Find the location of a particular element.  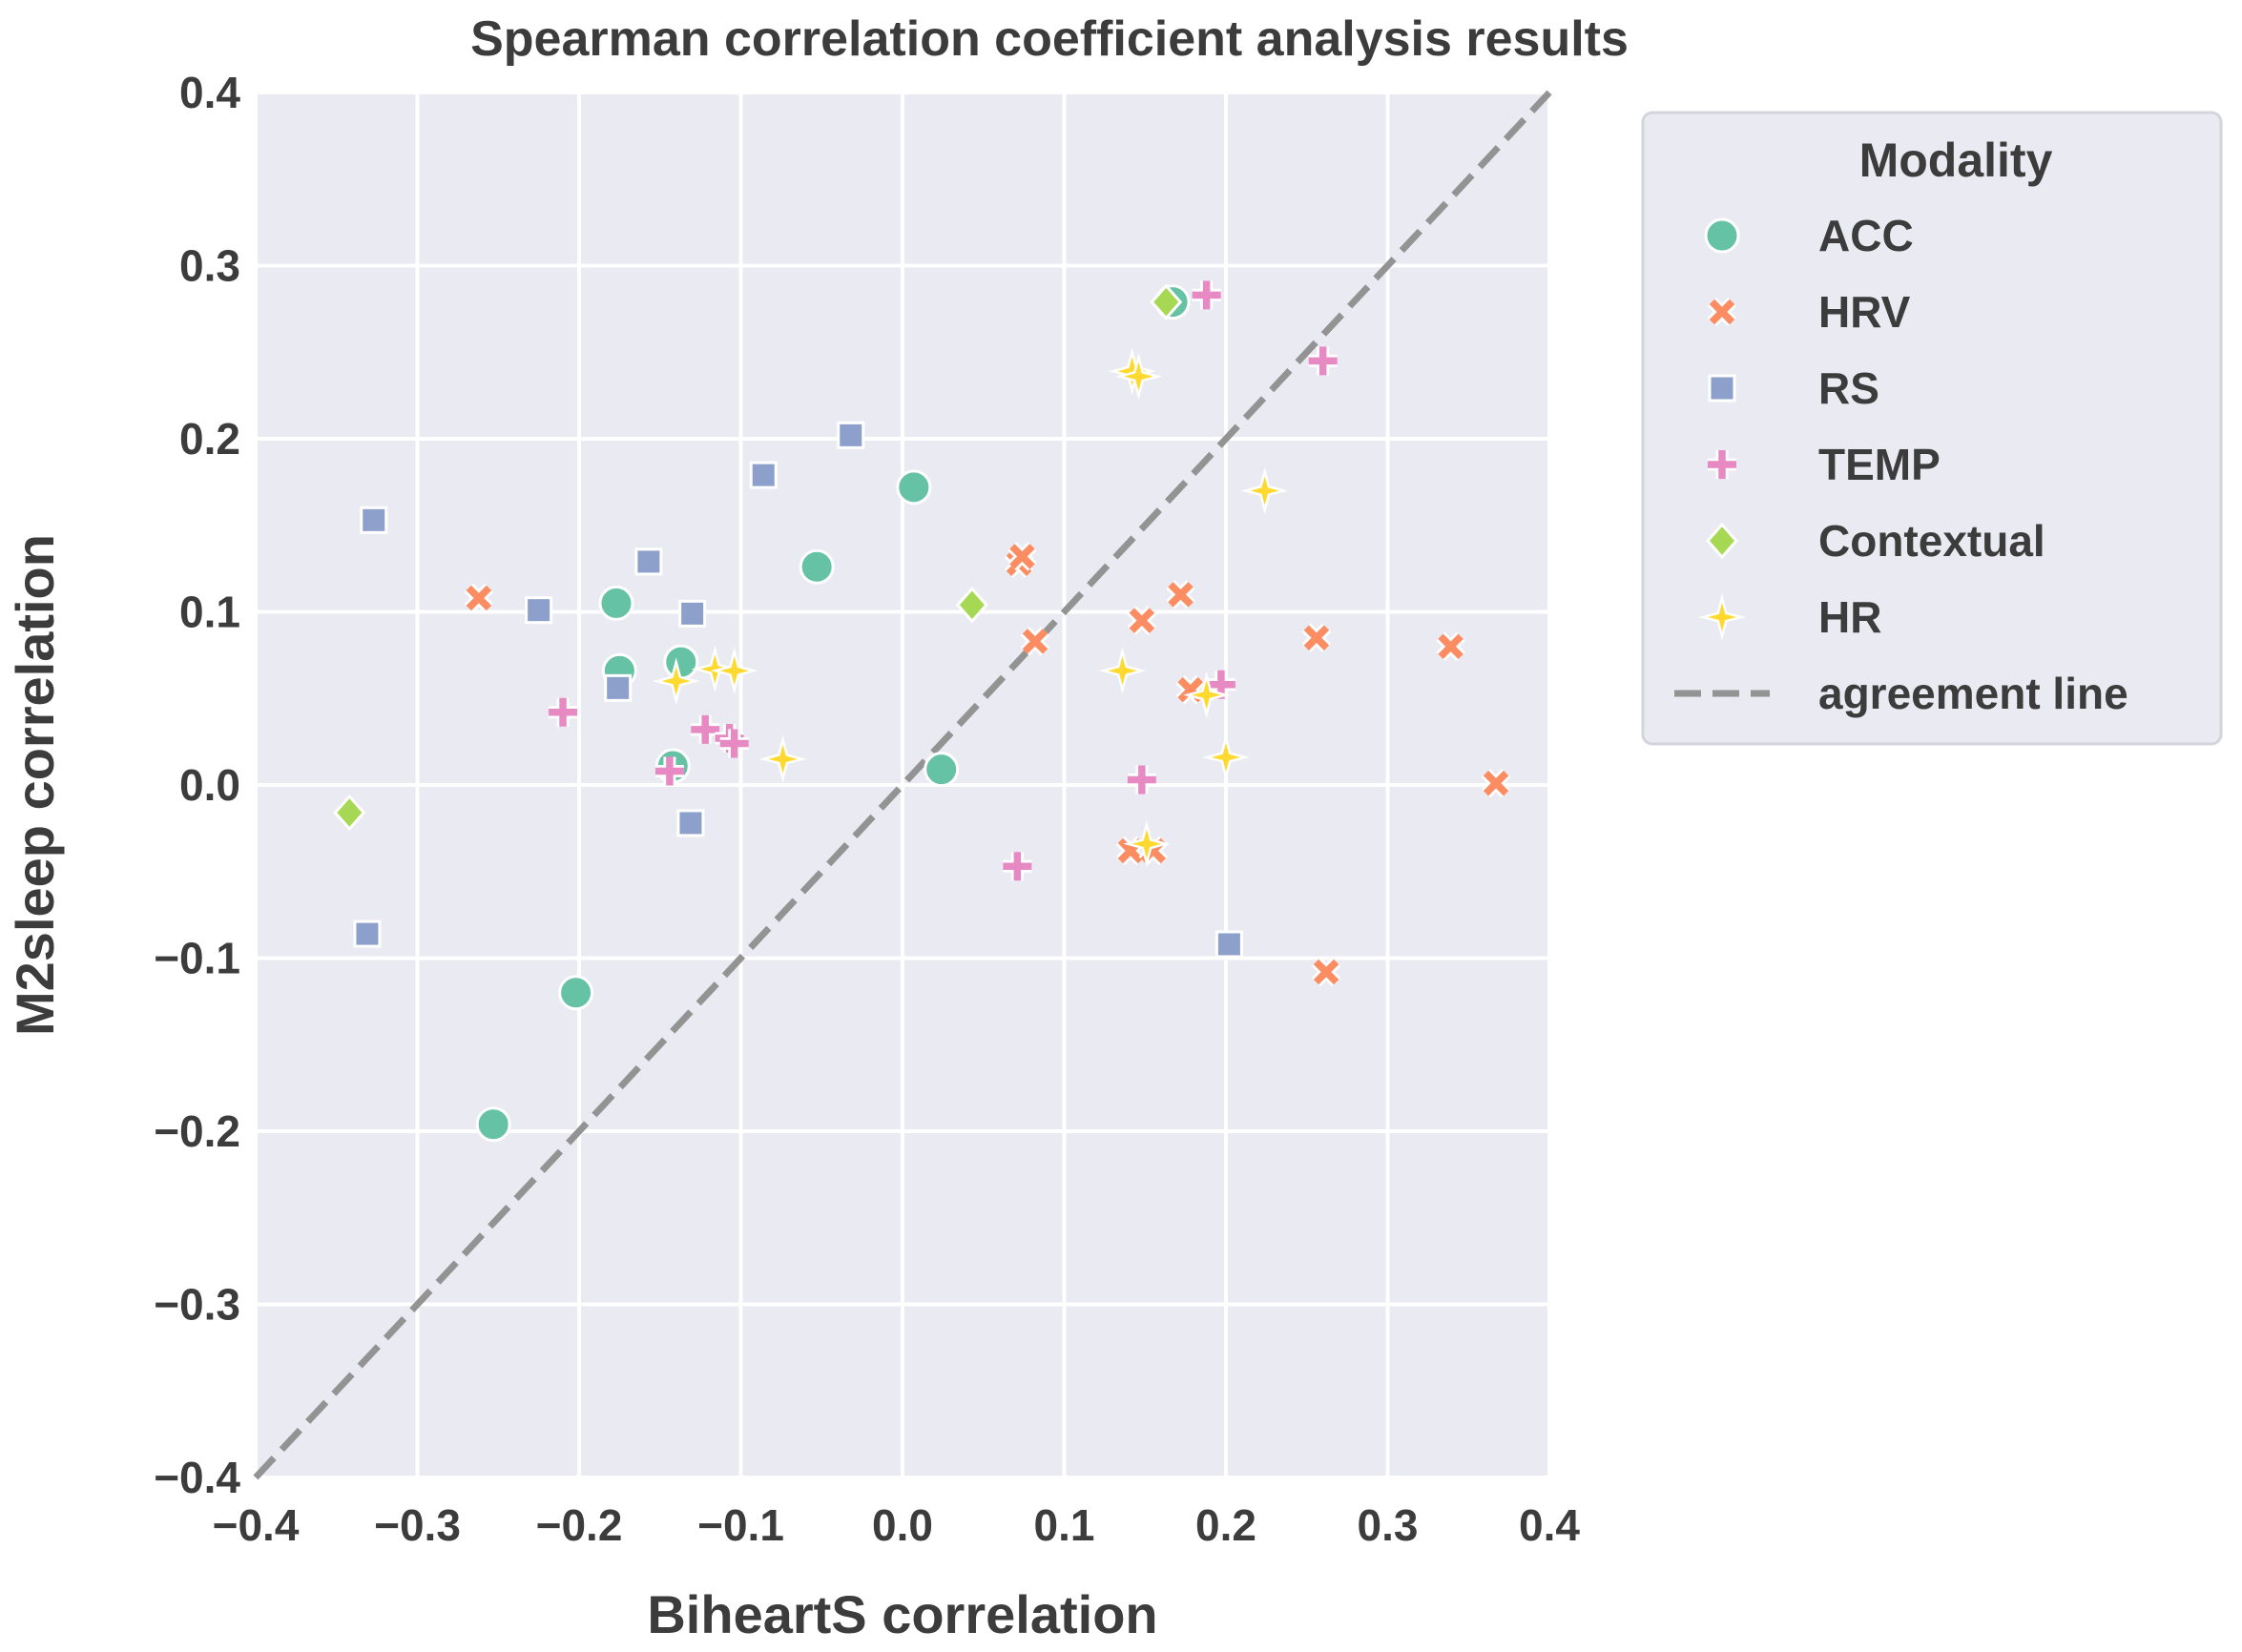

x-tick-label: 0.2 is located at coordinates (1226, 1525).